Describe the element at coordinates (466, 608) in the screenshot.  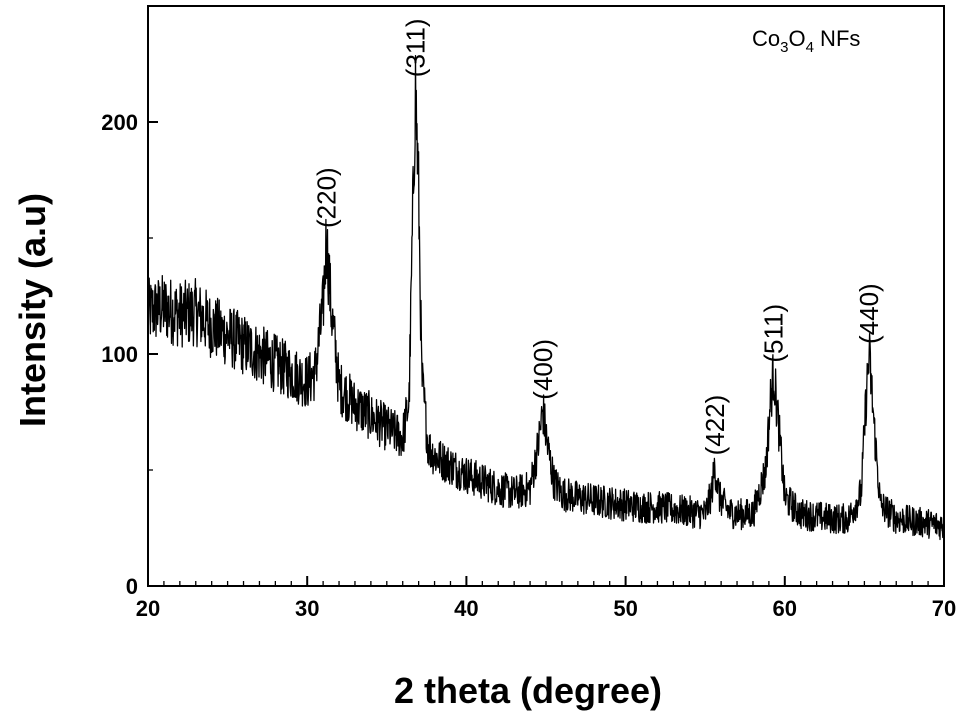
I see `x-tick-label: 40` at that location.